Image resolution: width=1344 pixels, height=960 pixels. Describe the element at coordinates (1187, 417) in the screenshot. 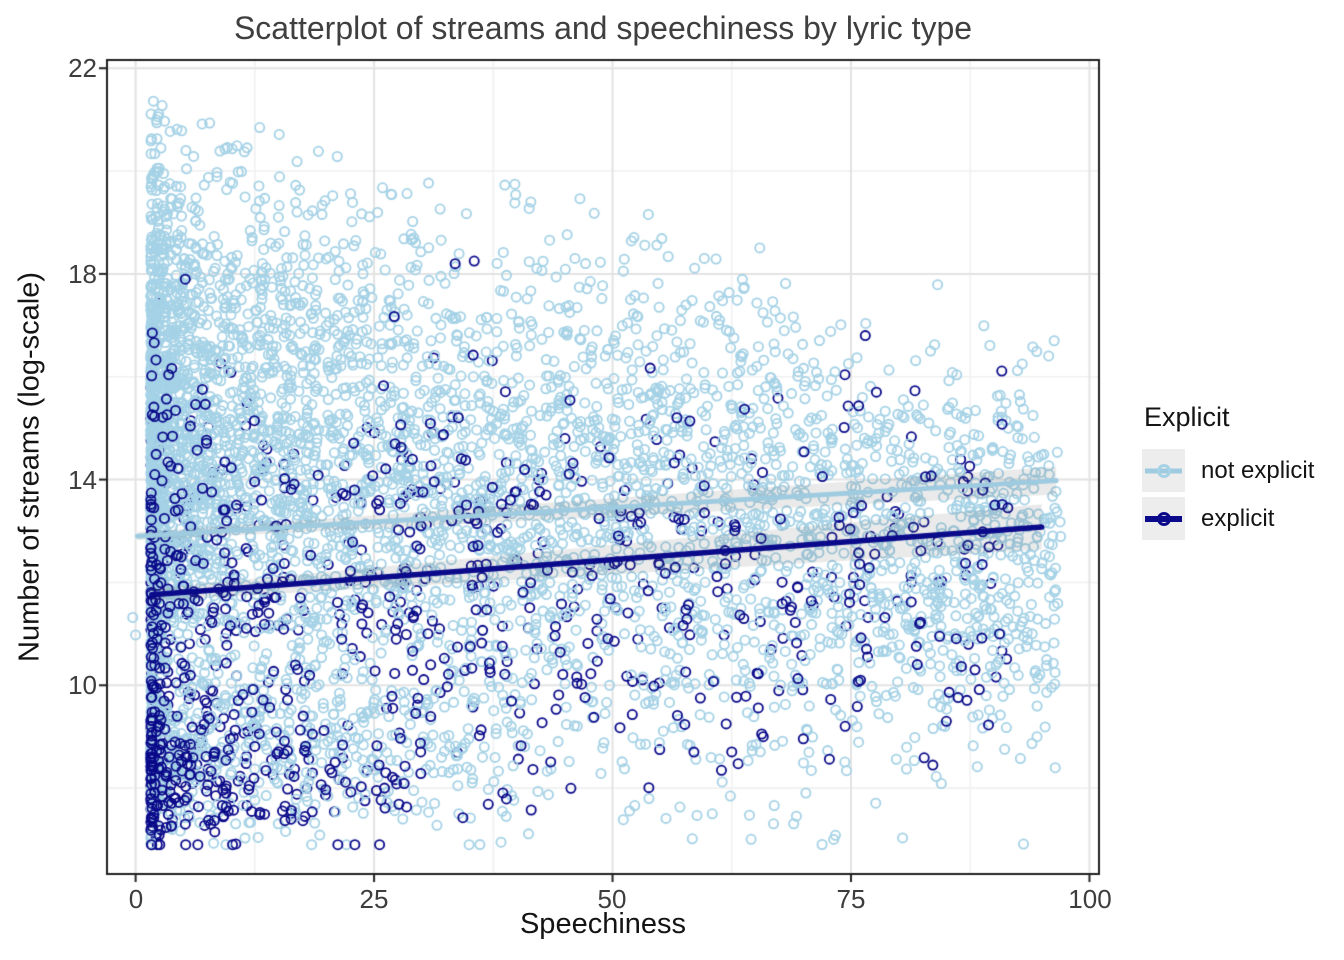

I see `legend-title: Explicit` at that location.